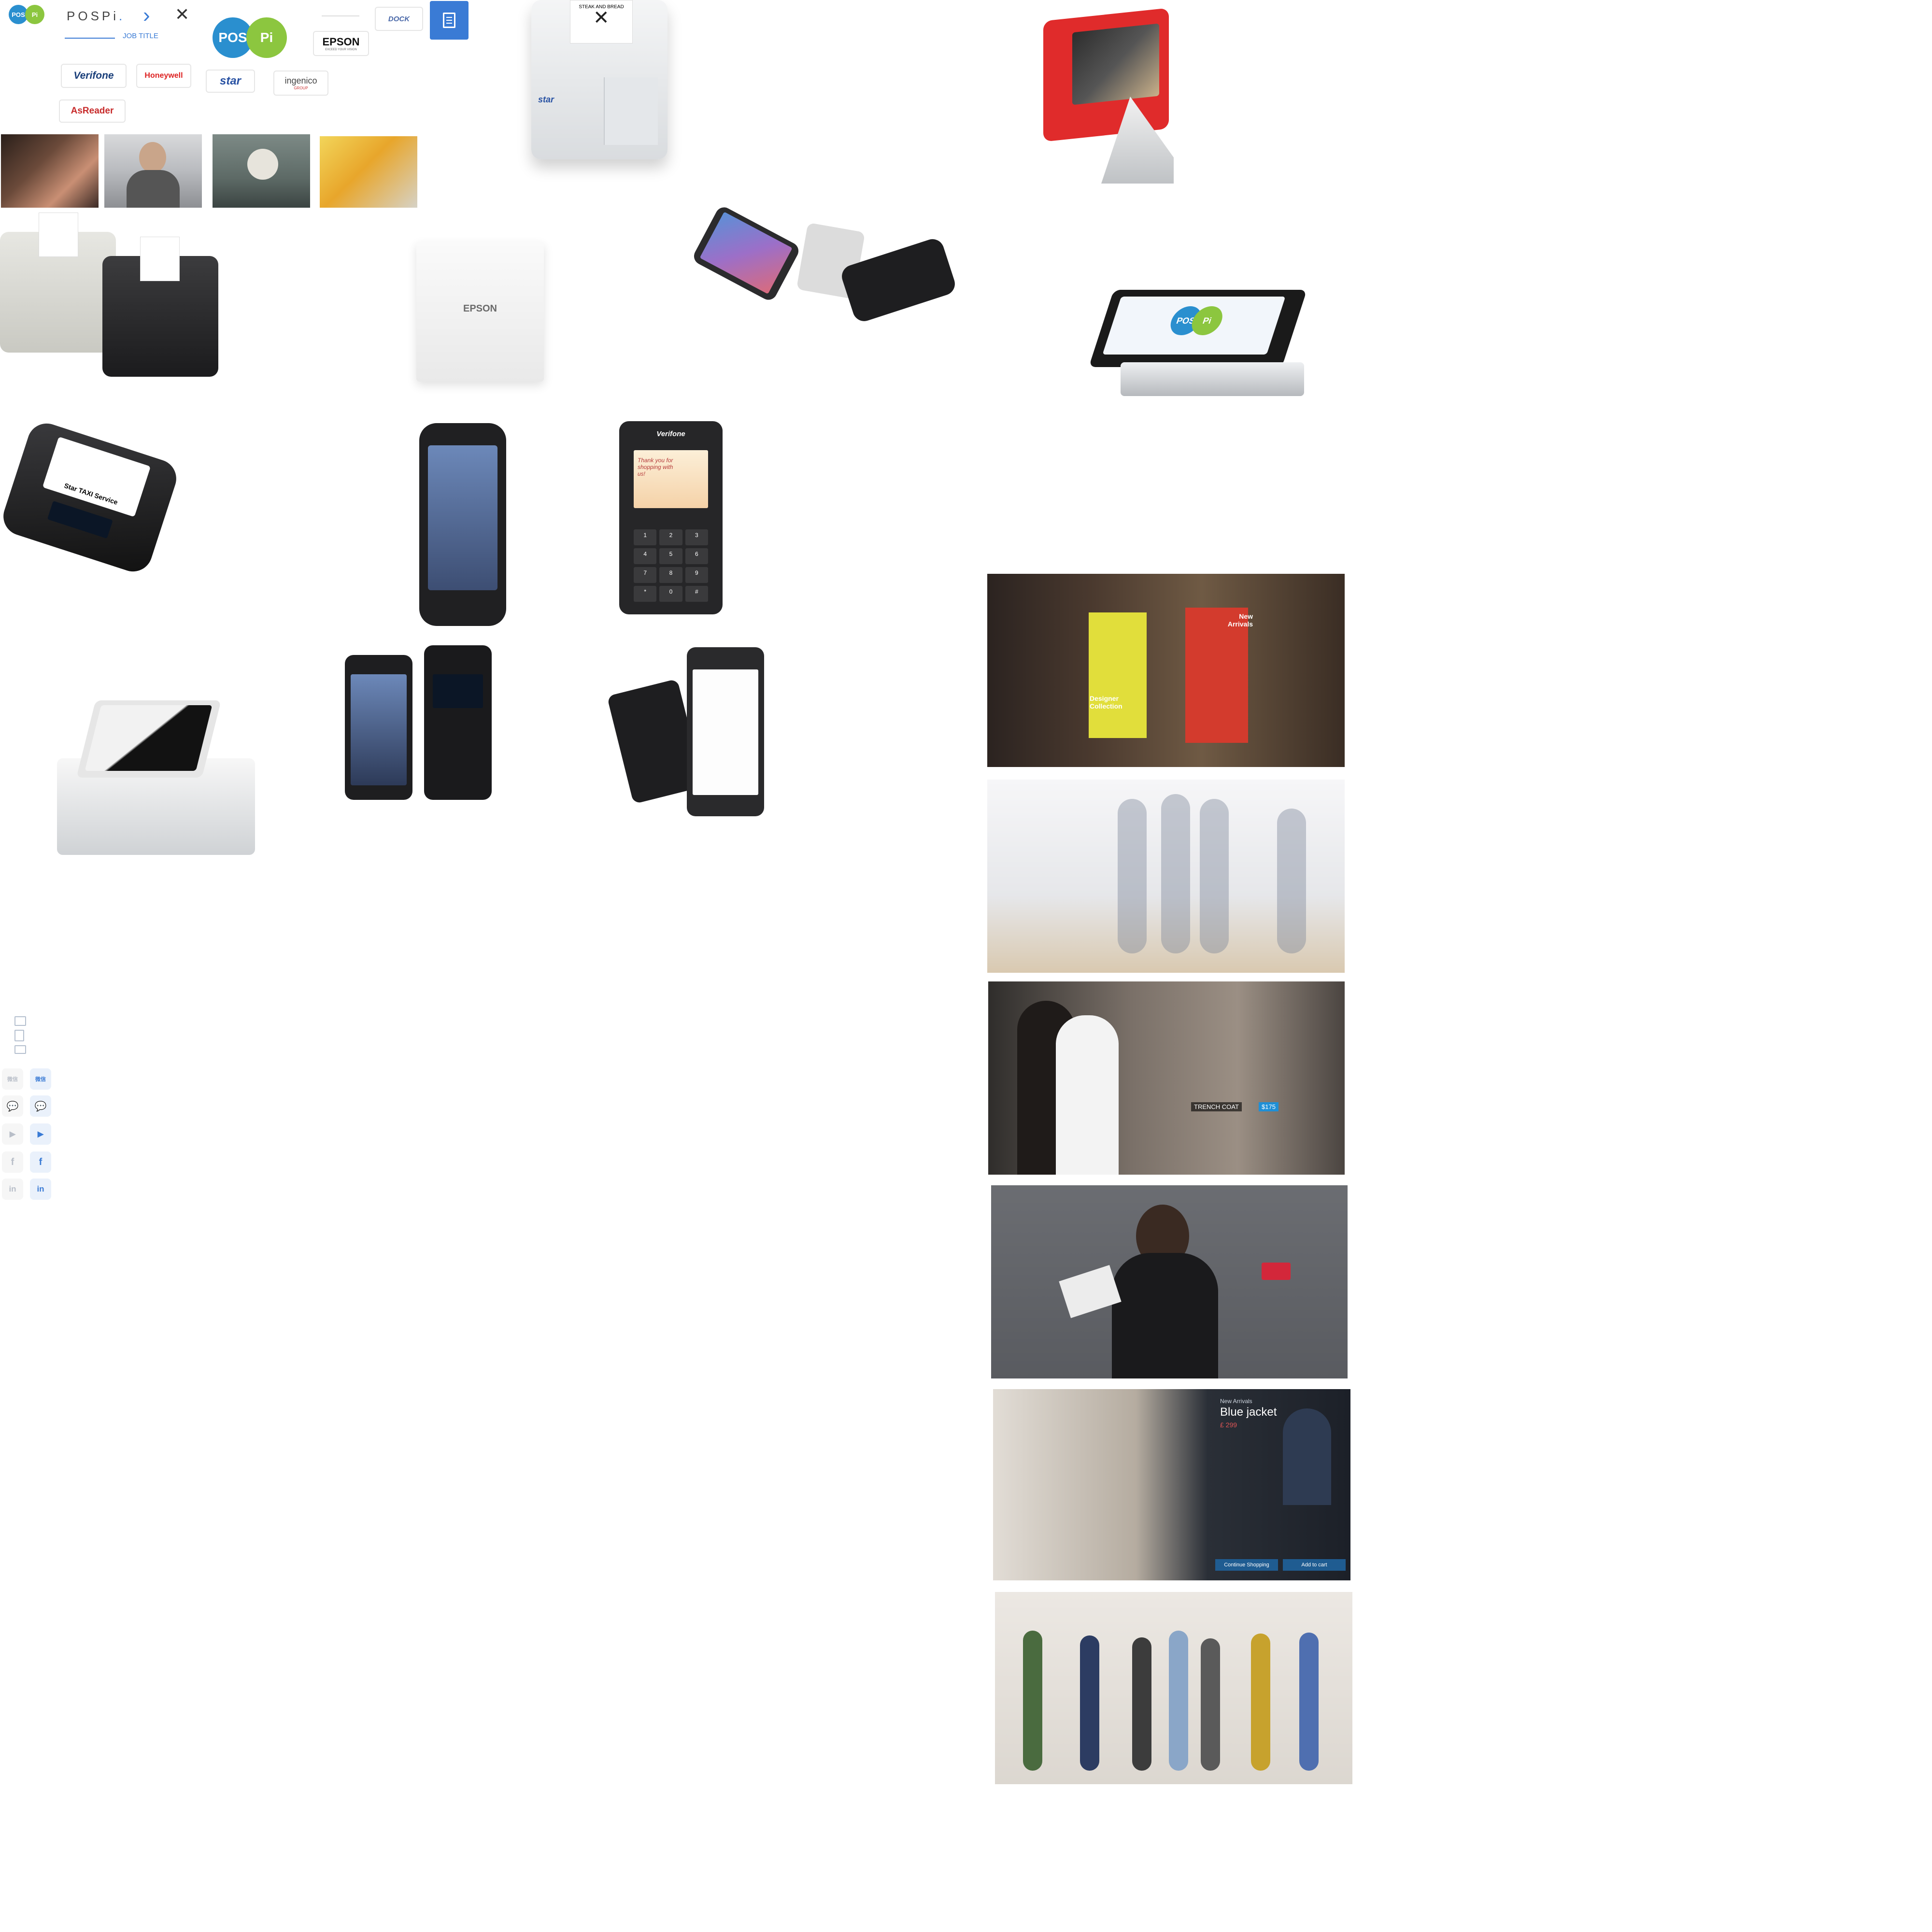 Image resolution: width=1932 pixels, height=1932 pixels. I want to click on brand-underline, so click(90, 38).